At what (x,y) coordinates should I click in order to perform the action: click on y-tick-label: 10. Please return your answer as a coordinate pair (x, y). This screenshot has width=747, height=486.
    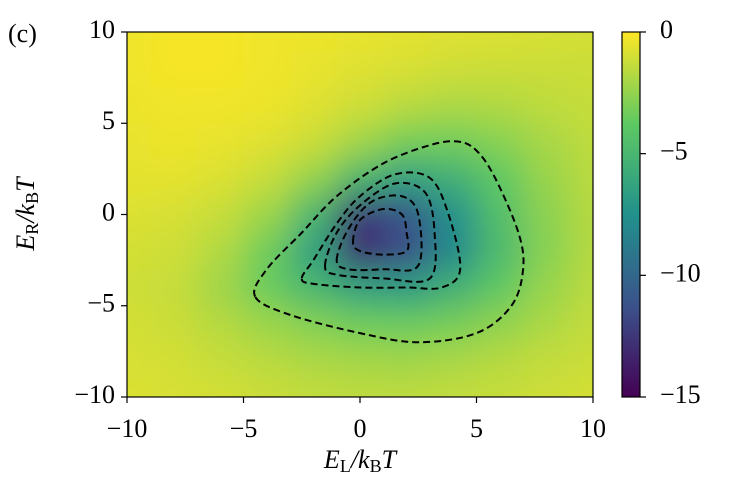
    Looking at the image, I should click on (102, 29).